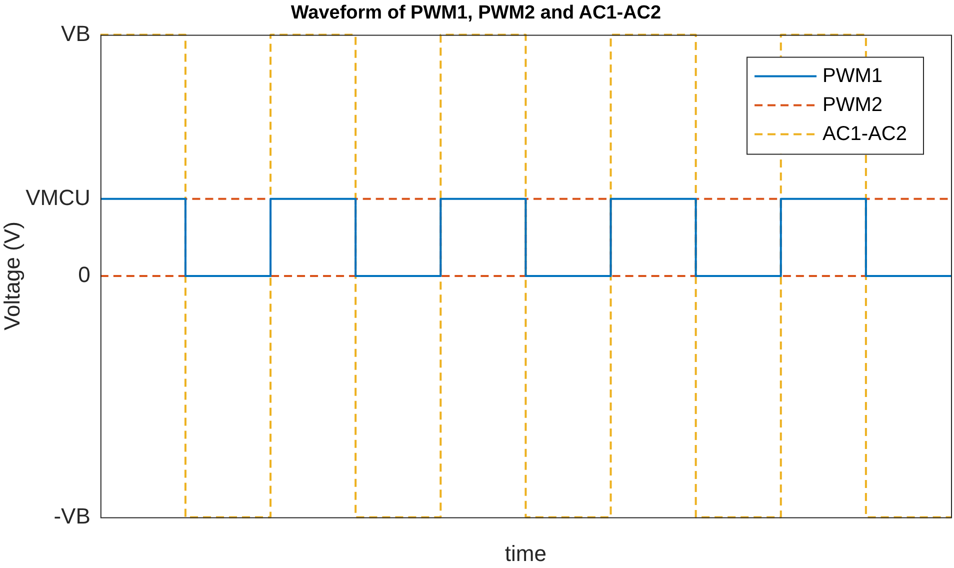 Image resolution: width=954 pixels, height=568 pixels. Describe the element at coordinates (72, 515) in the screenshot. I see `text: -VB` at that location.